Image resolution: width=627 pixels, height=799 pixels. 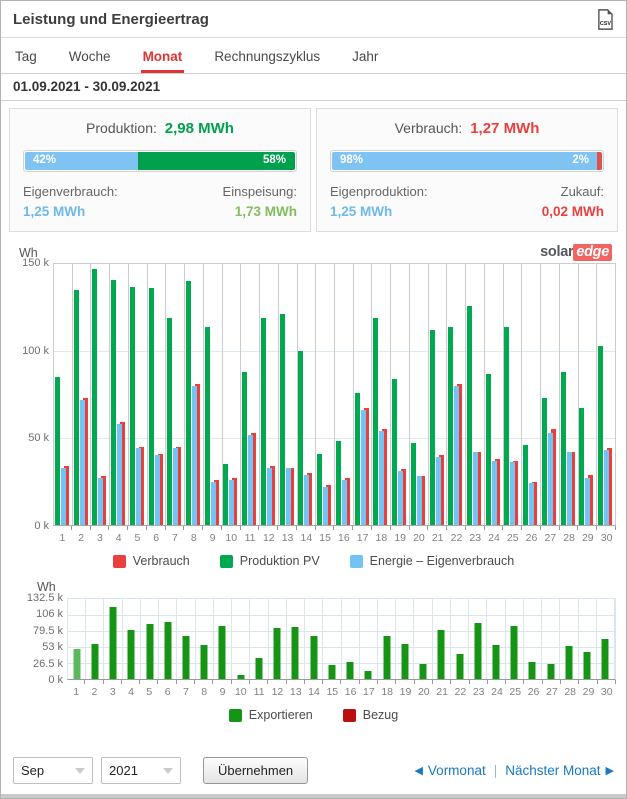 I want to click on x-tick-label: 15, so click(x=332, y=692).